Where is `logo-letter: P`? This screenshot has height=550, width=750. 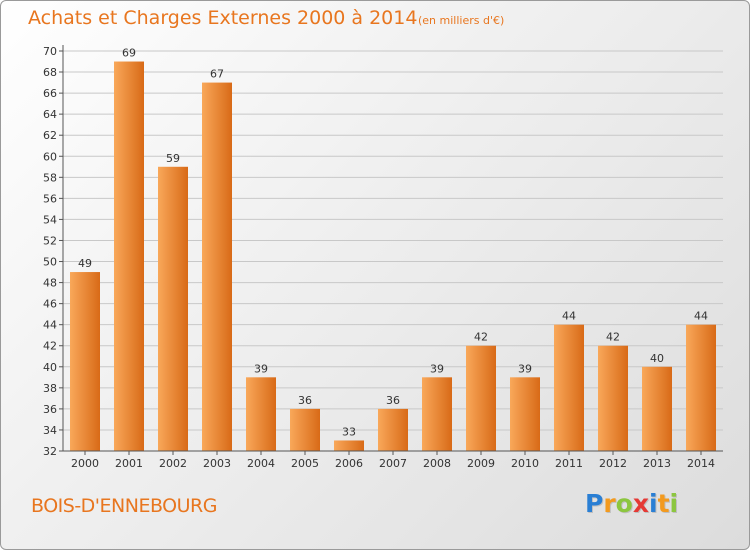 logo-letter: P is located at coordinates (594, 503).